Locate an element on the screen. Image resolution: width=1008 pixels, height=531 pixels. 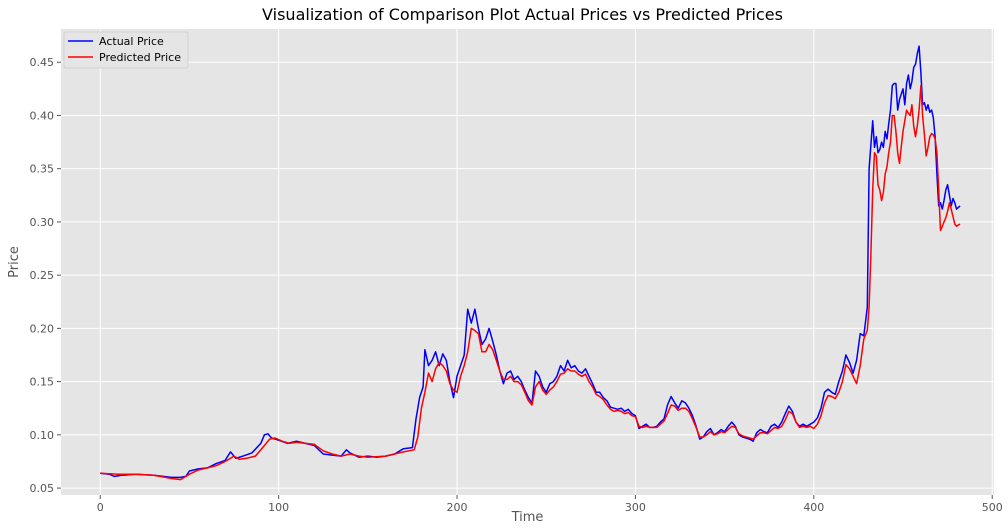
actual-price-legend-label: Actual Price is located at coordinates (131, 41).